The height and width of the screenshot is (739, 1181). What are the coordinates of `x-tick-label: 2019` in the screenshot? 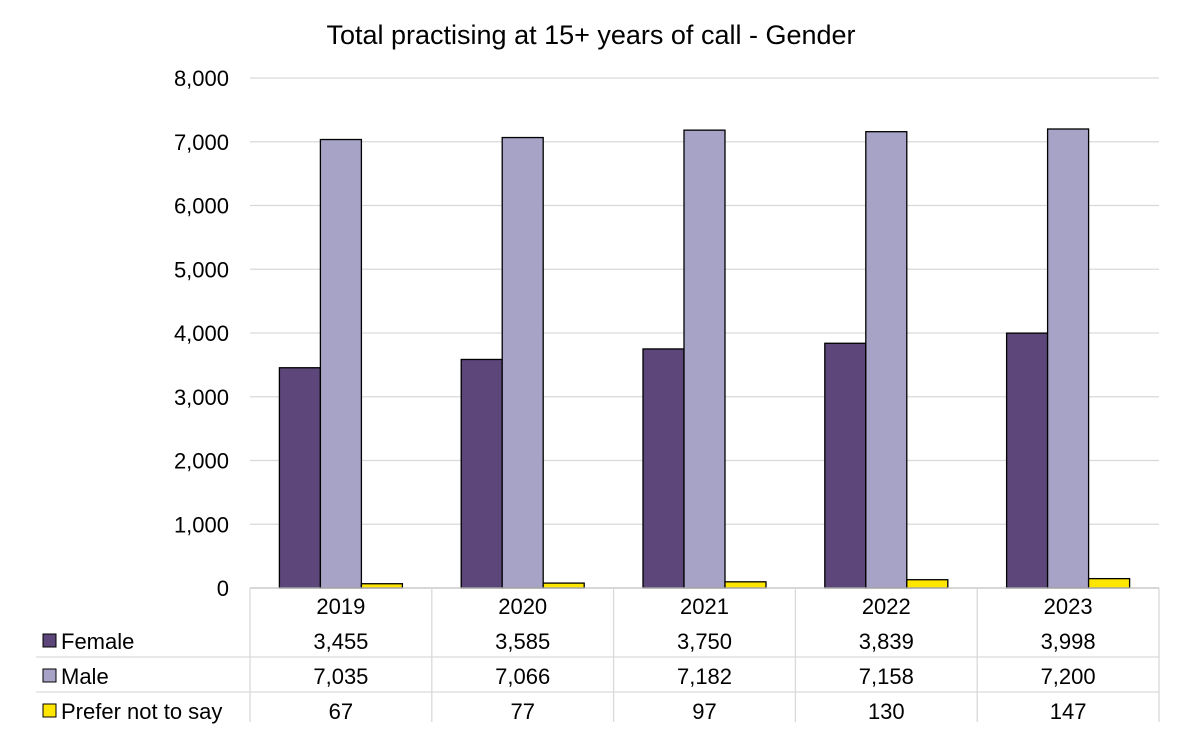 It's located at (340, 606).